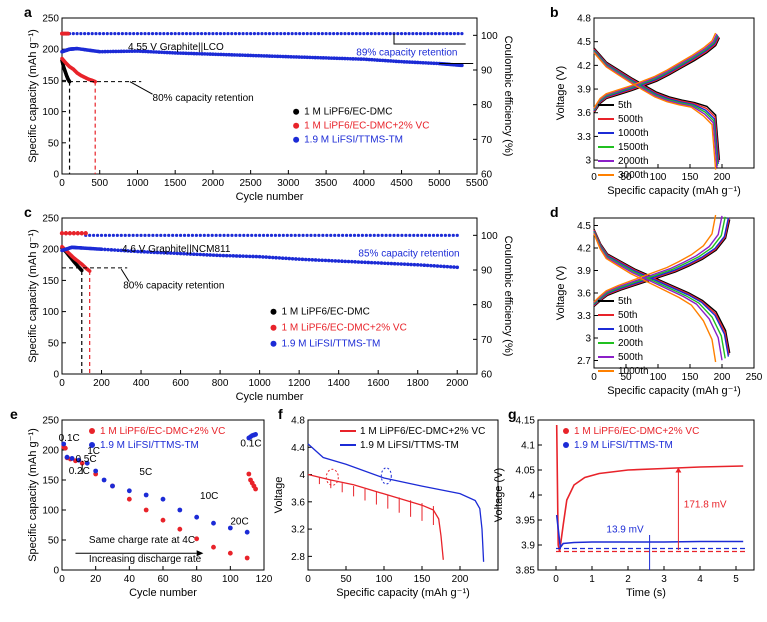  I want to click on legend-entry: 50th, so click(627, 315).